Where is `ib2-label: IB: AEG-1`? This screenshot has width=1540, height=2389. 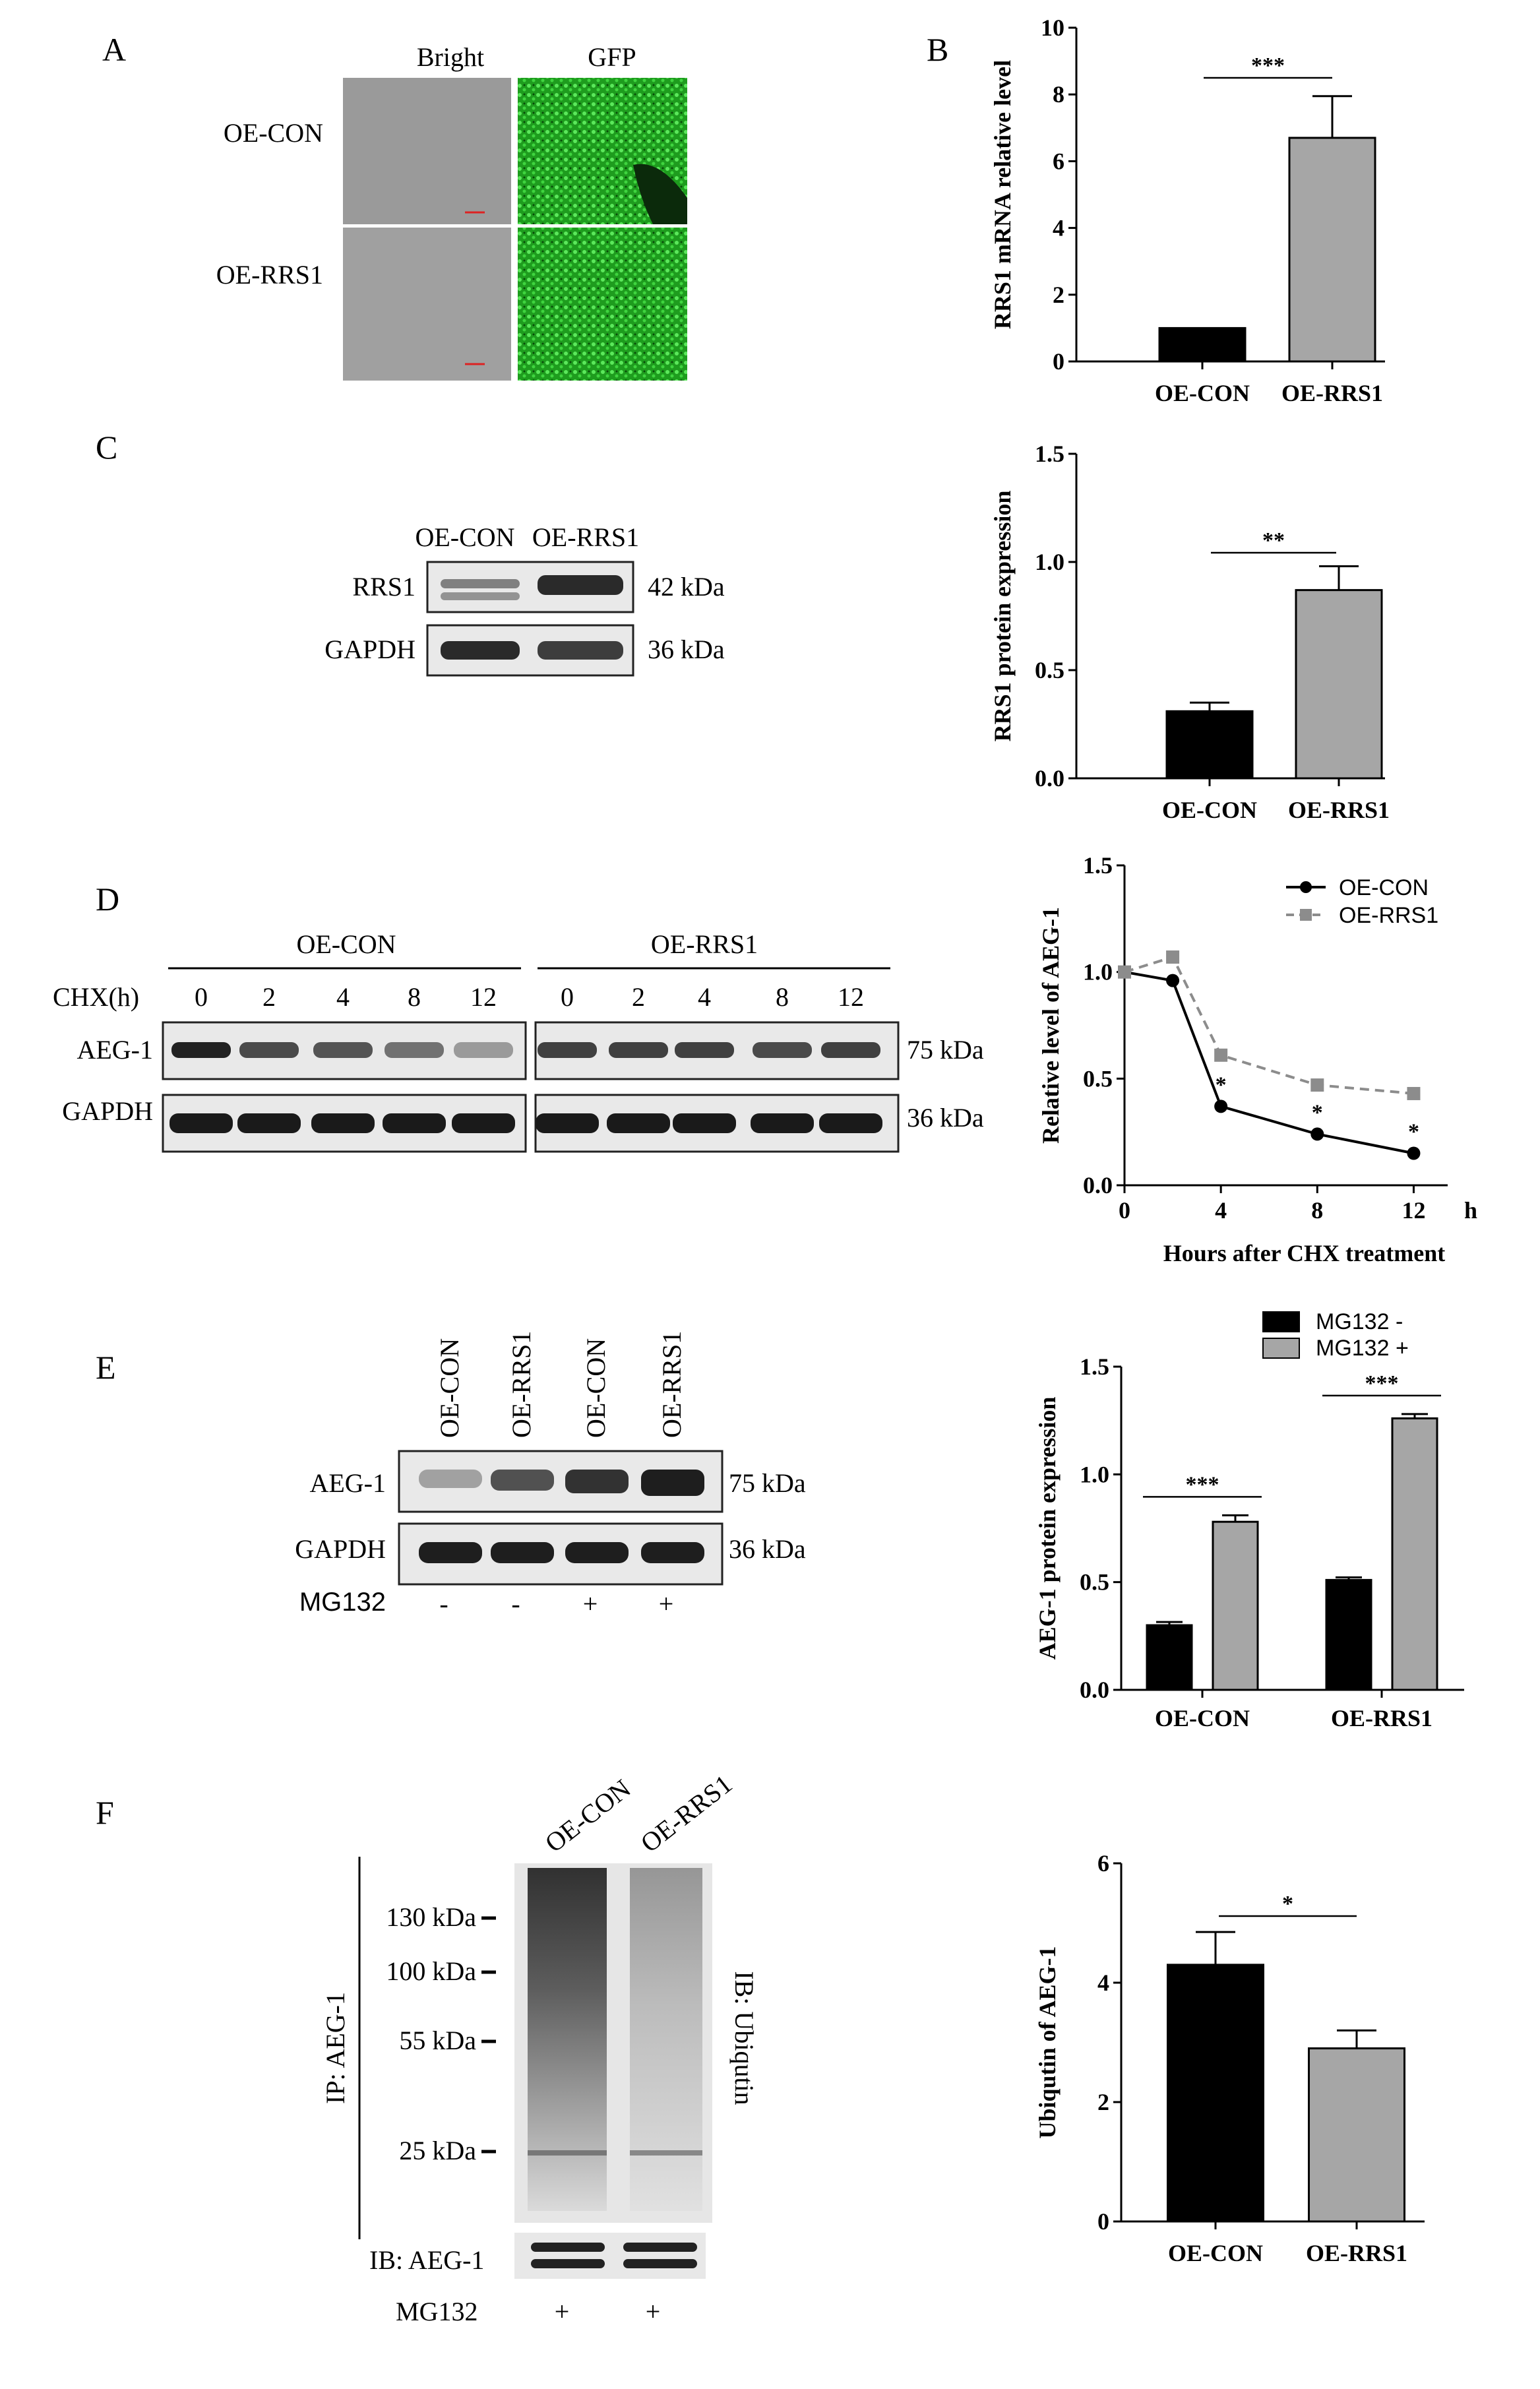 ib2-label: IB: AEG-1 is located at coordinates (426, 2260).